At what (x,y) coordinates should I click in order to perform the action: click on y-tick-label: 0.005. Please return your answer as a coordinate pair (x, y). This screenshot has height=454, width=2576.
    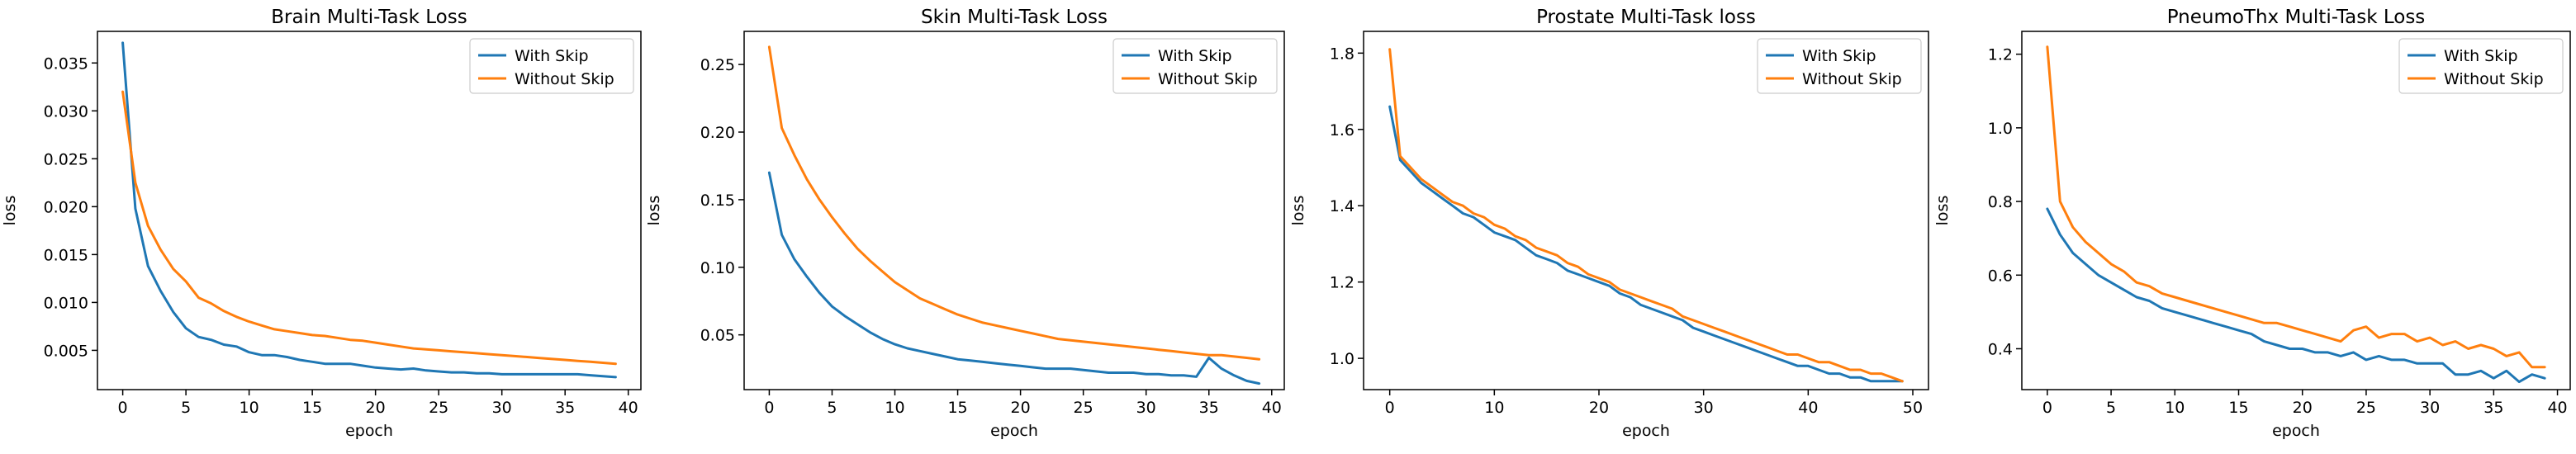
    Looking at the image, I should click on (66, 351).